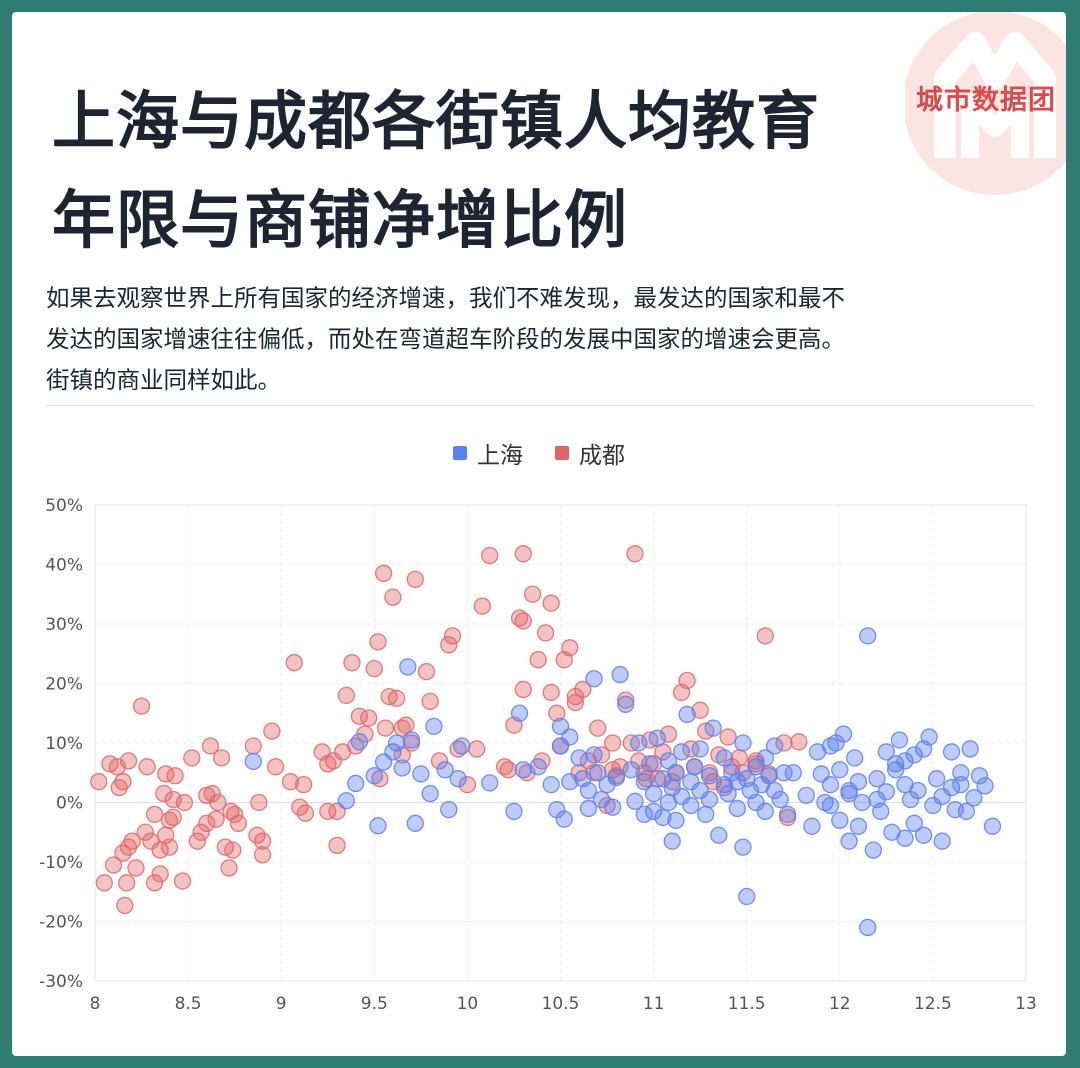  I want to click on y-tick-label: -30%, so click(61, 982).